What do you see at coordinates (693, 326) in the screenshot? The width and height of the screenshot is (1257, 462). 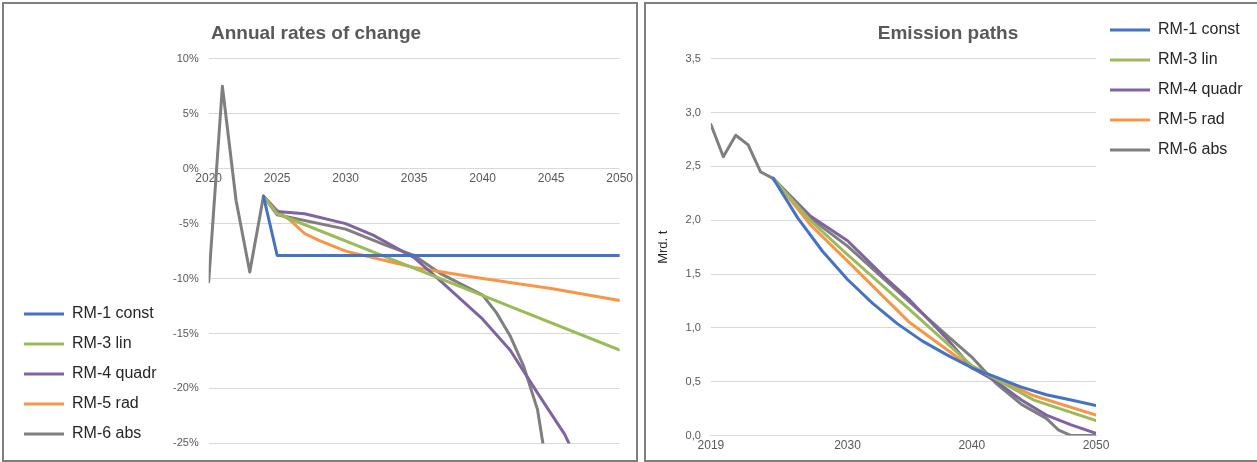 I see `y-tick-label: 1,0` at bounding box center [693, 326].